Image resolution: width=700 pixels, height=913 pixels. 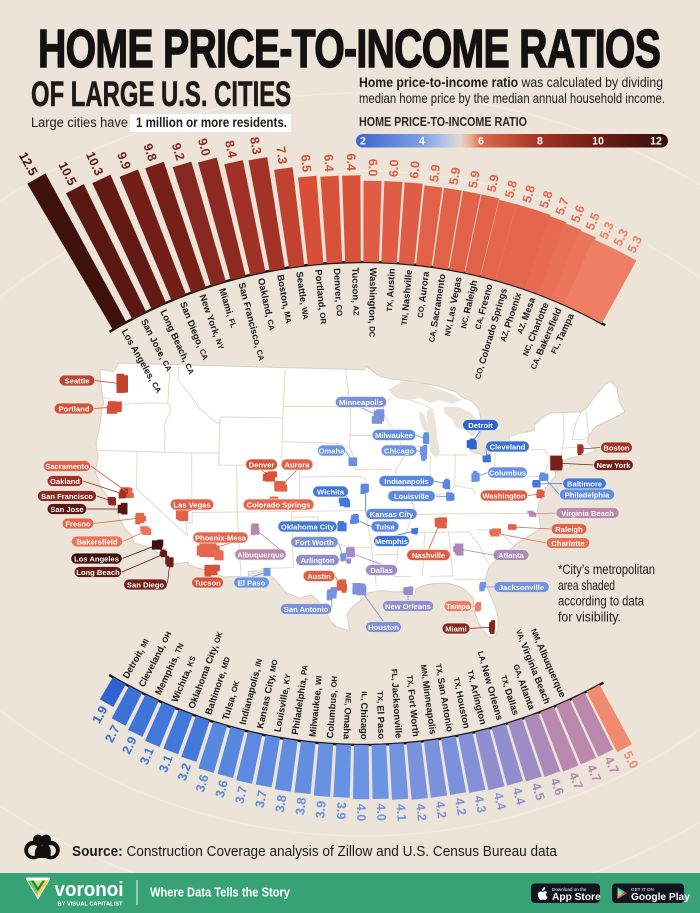 I want to click on svg-text: Columbus, OH, so click(x=332, y=707).